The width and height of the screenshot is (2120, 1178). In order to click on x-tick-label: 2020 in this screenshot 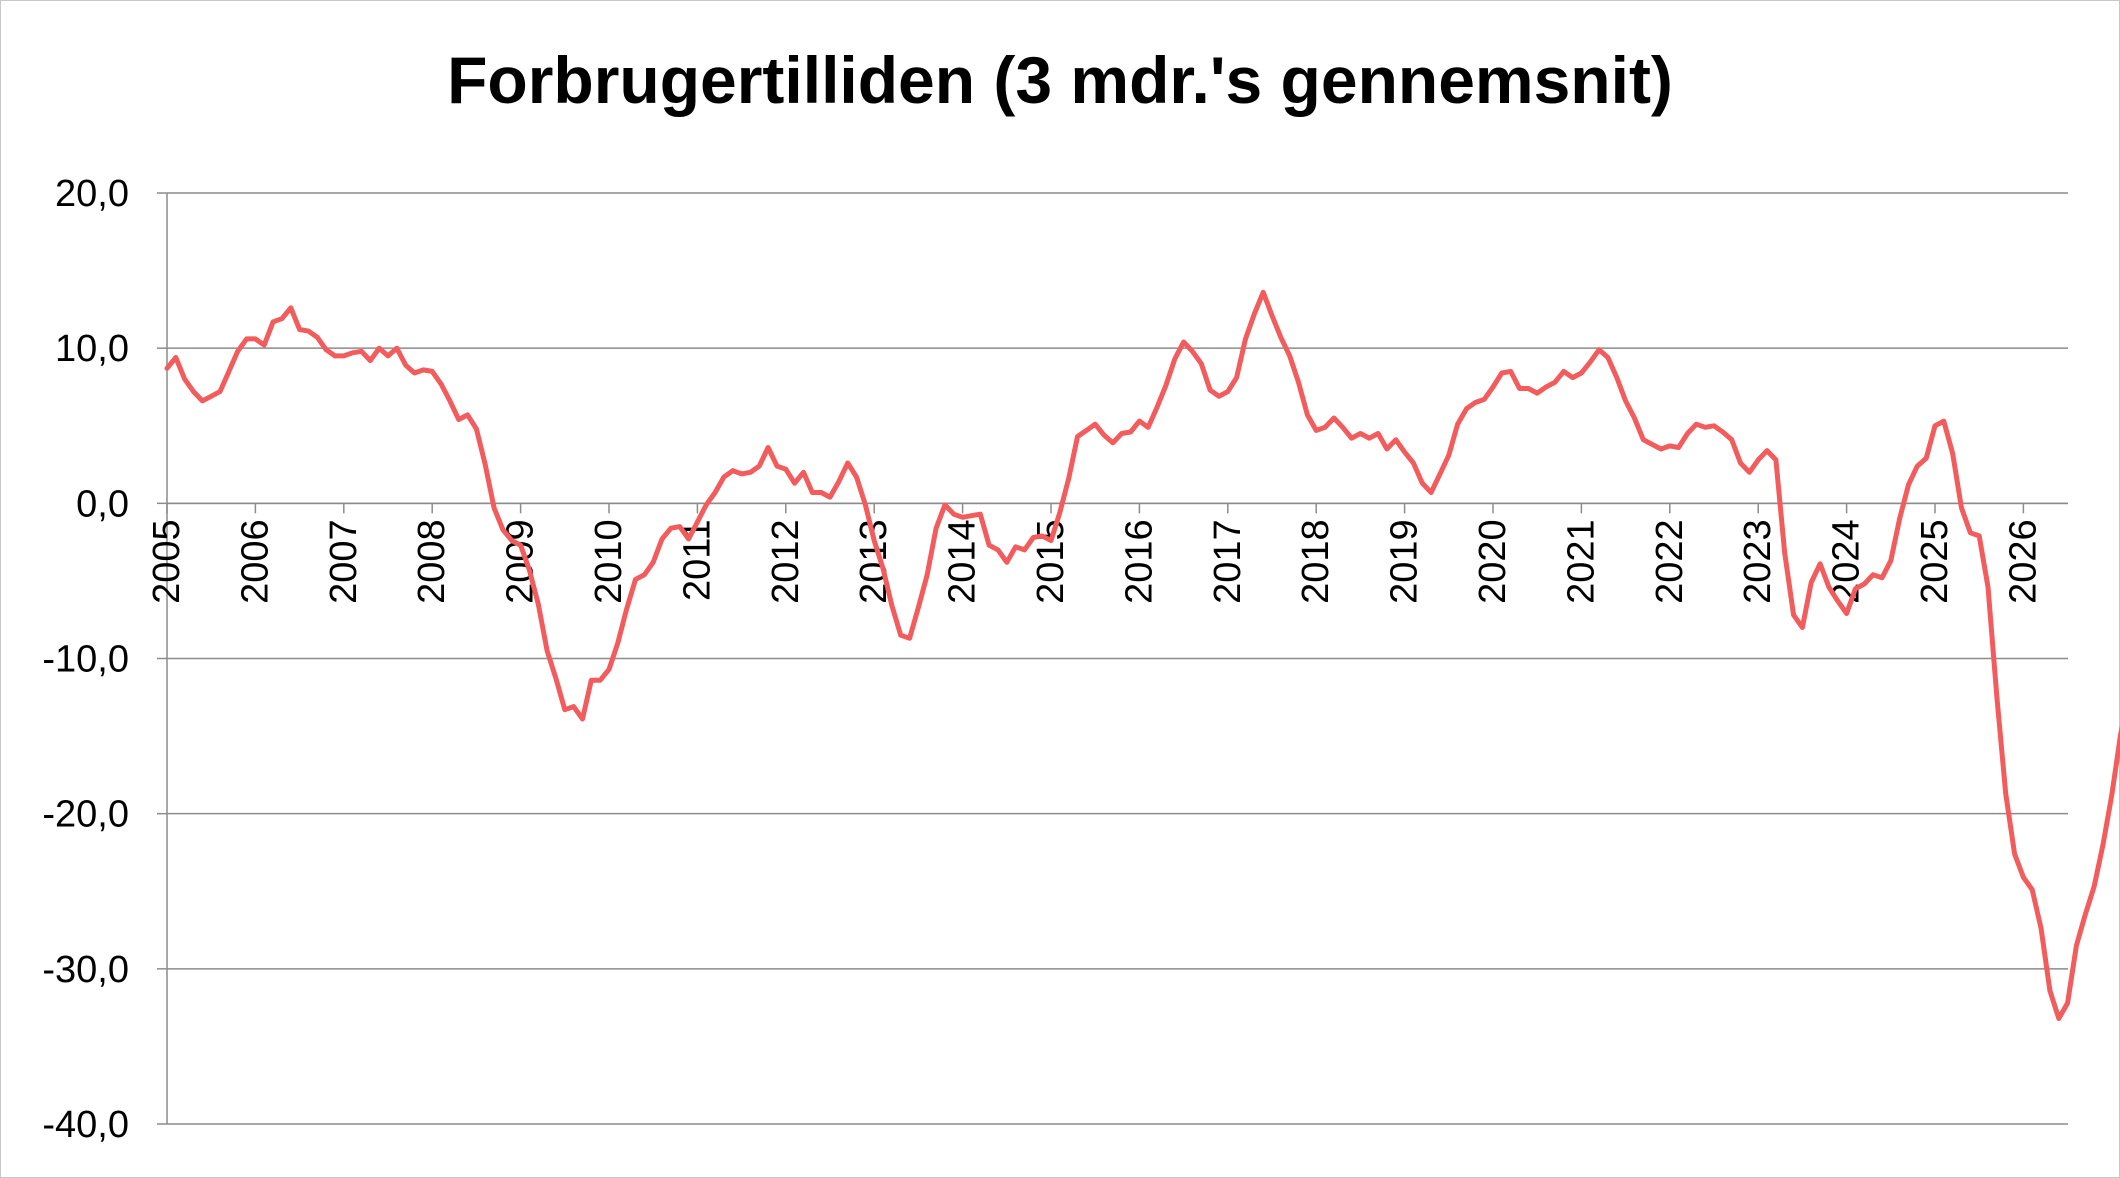, I will do `click(1493, 561)`.